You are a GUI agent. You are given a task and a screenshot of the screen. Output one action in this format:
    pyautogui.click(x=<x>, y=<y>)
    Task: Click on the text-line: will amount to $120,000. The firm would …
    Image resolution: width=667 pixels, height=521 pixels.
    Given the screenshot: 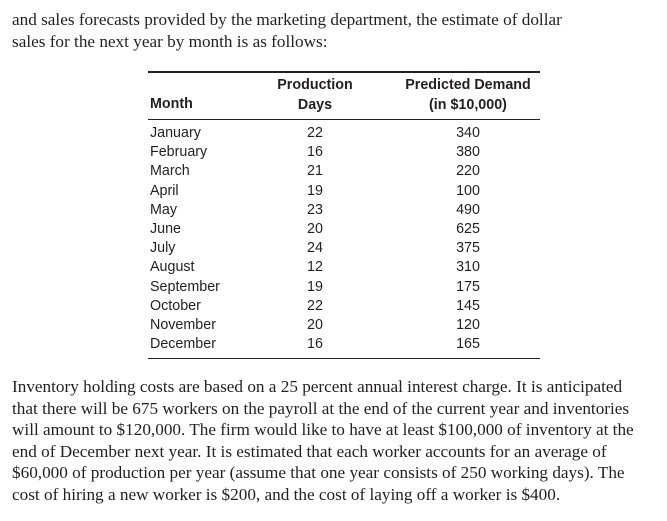 What is the action you would take?
    pyautogui.click(x=323, y=429)
    